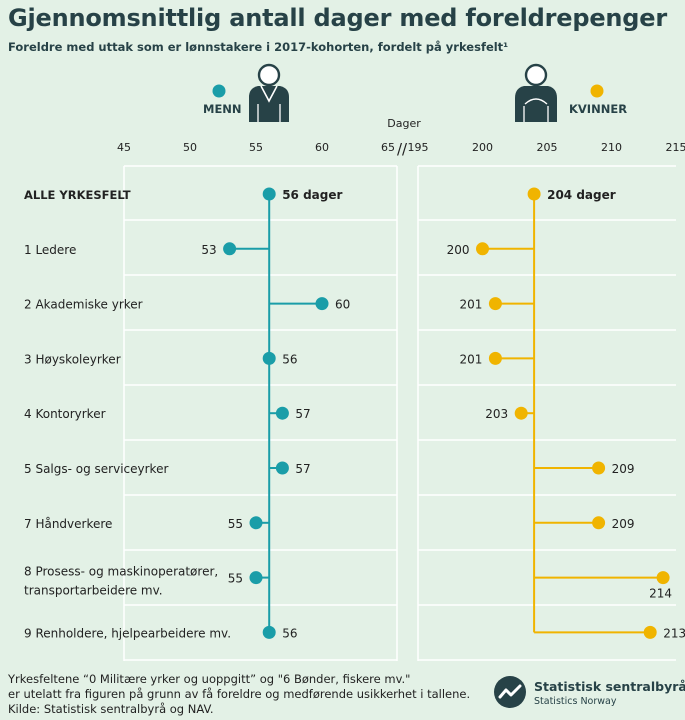 Image resolution: width=685 pixels, height=720 pixels. I want to click on data-value-label: 203, so click(496, 414).